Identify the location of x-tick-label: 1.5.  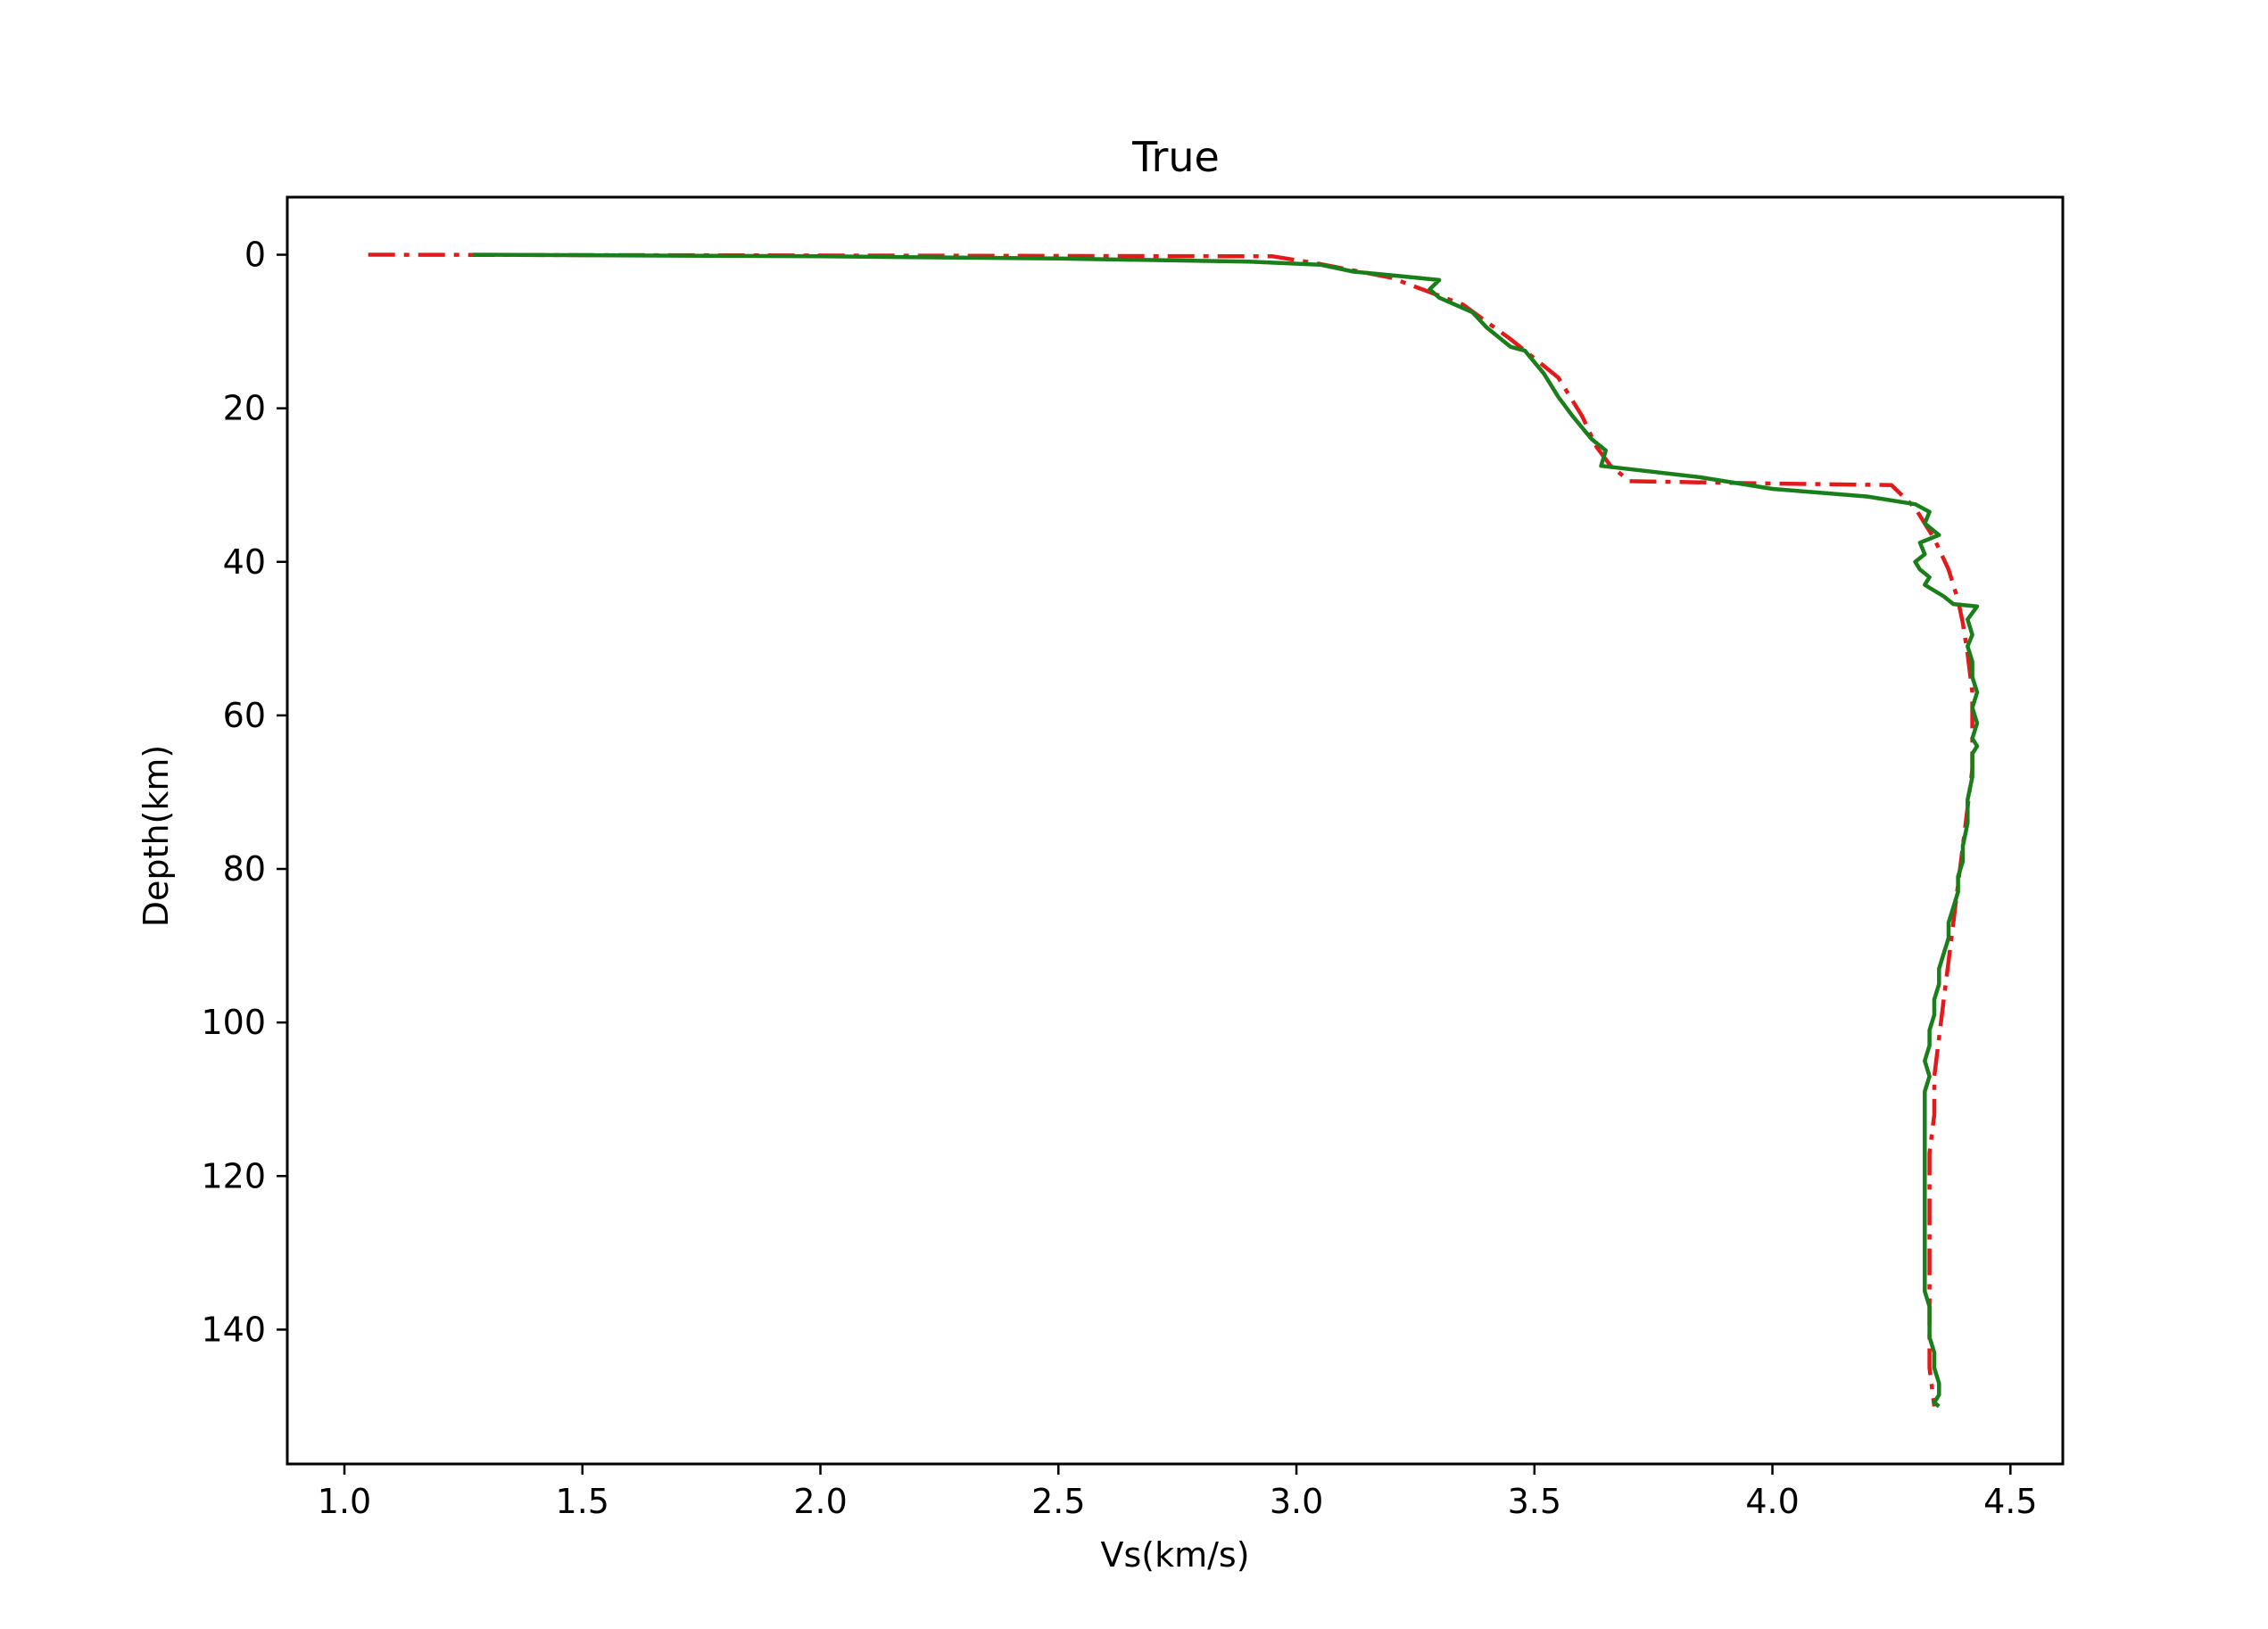
(582, 1501).